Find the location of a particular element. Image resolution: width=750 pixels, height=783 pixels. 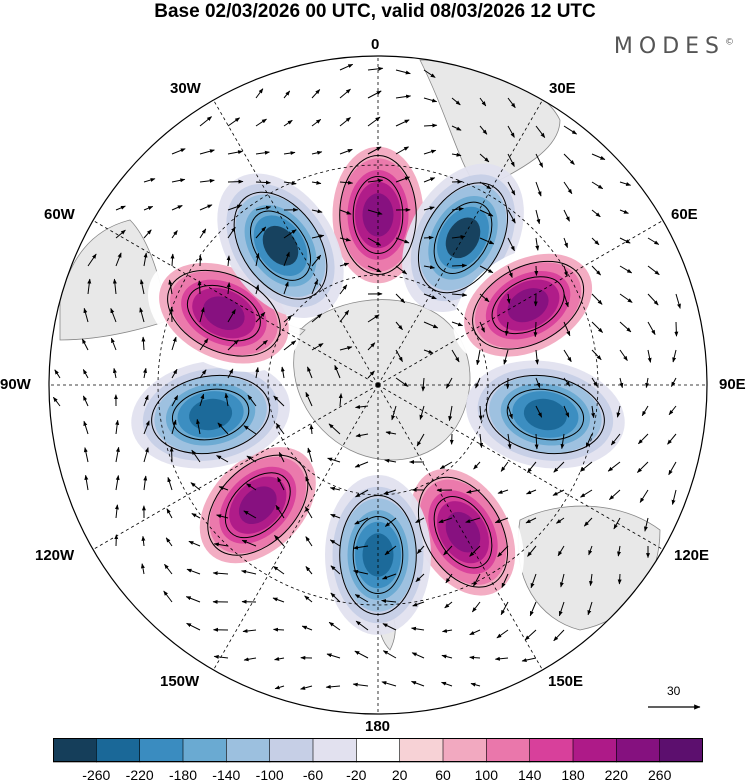

pole-dot is located at coordinates (378, 385).